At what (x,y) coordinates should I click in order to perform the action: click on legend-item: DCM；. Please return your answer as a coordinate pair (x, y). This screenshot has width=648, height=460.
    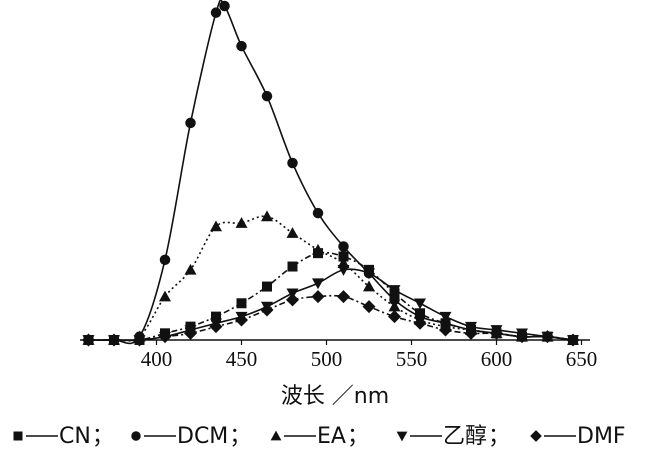
    Looking at the image, I should click on (191, 436).